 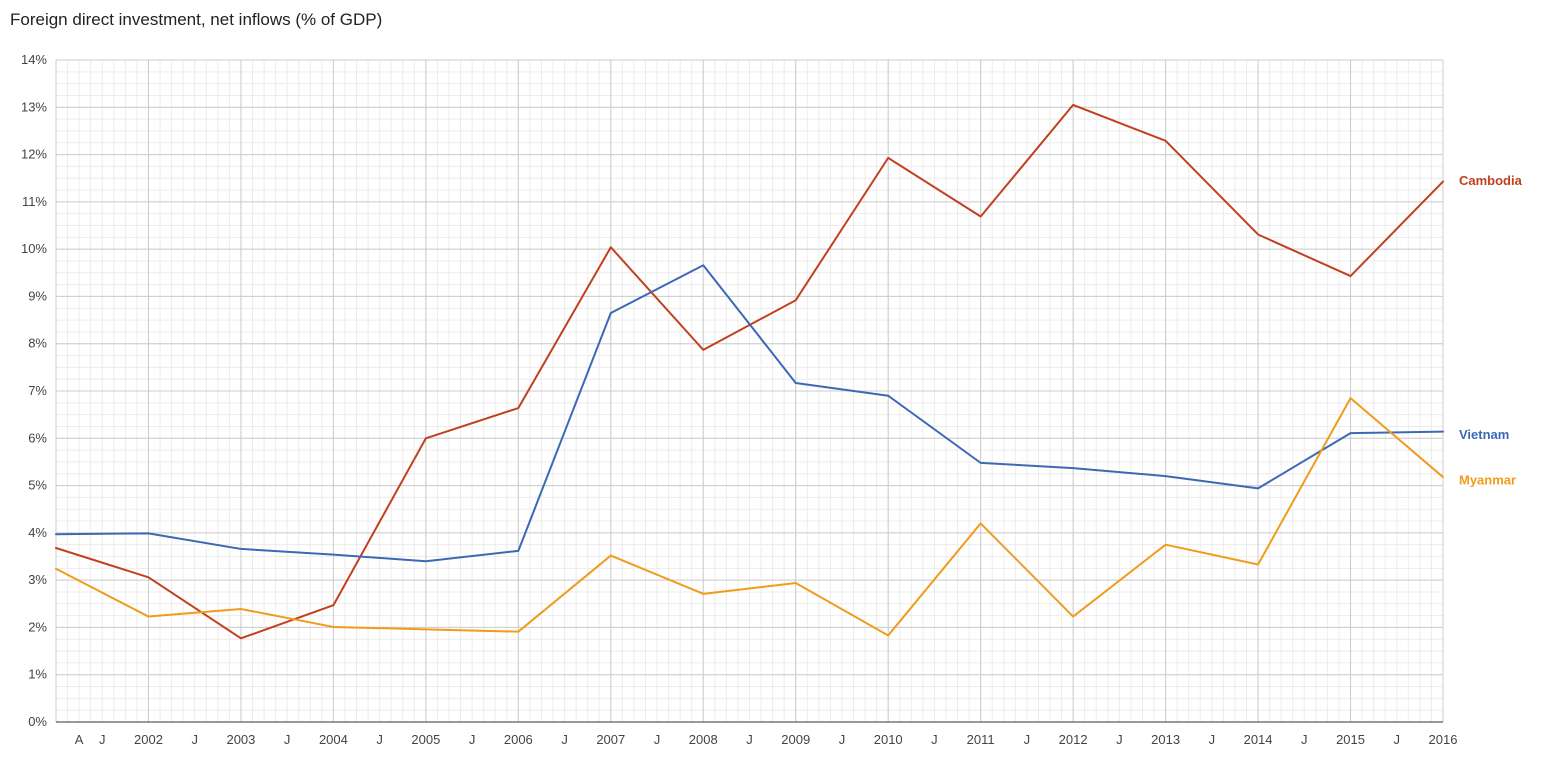 I want to click on y-tick-label: 2%, so click(x=37, y=626).